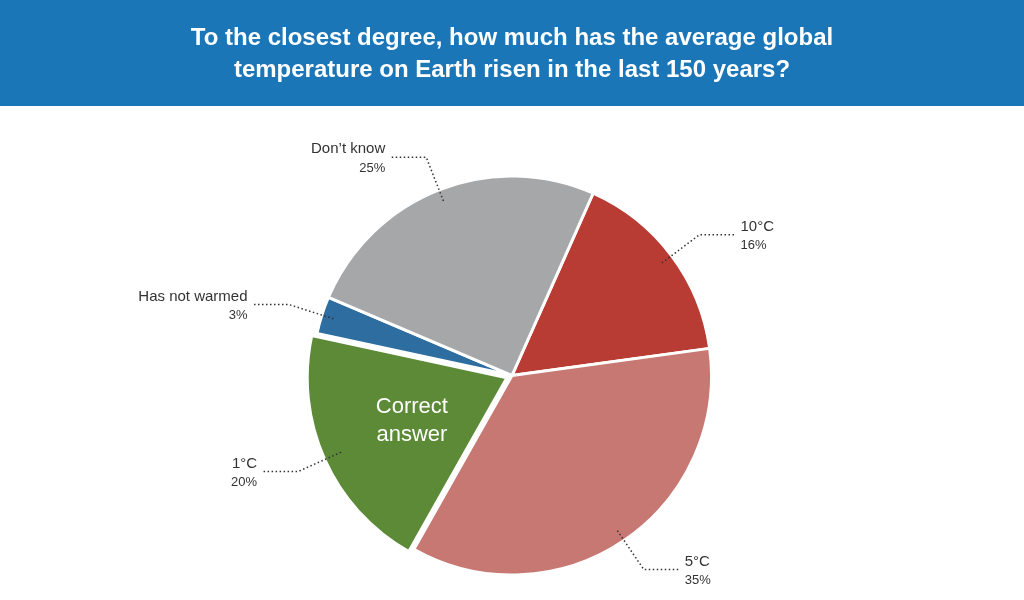 This screenshot has width=1024, height=600. Describe the element at coordinates (348, 148) in the screenshot. I see `slice-label: Don’t know` at that location.